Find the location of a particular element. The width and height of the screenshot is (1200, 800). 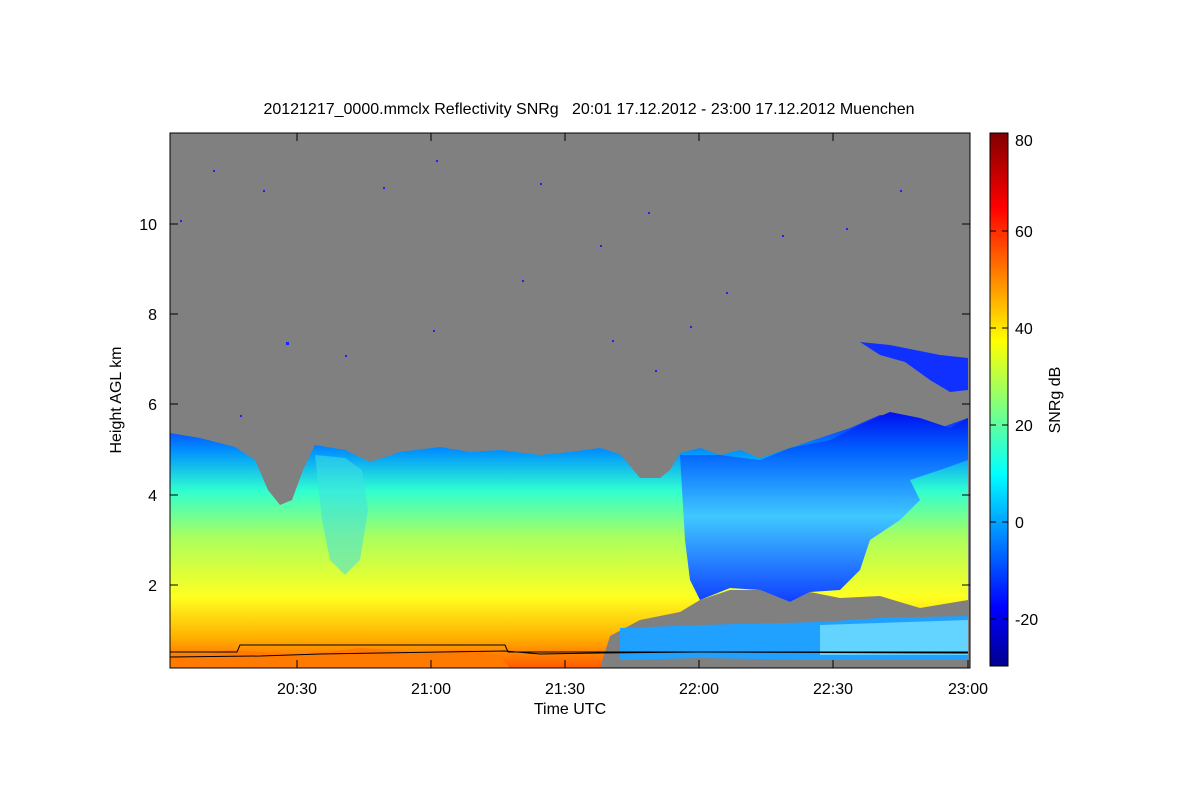

y-tick-label: 2 is located at coordinates (152, 586).